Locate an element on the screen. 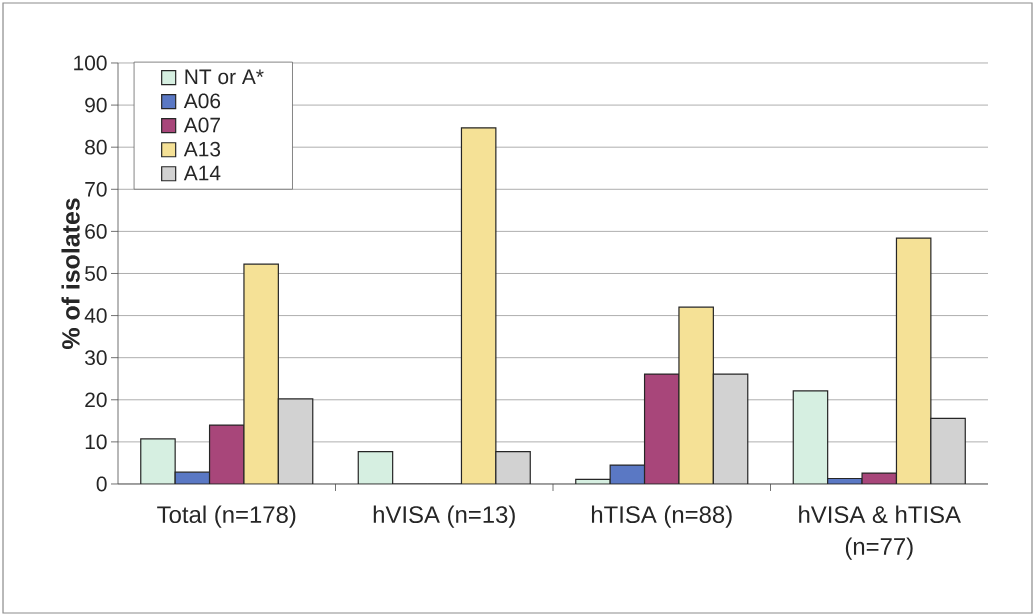 The width and height of the screenshot is (1035, 616). y-tick-label: 80 is located at coordinates (96, 147).